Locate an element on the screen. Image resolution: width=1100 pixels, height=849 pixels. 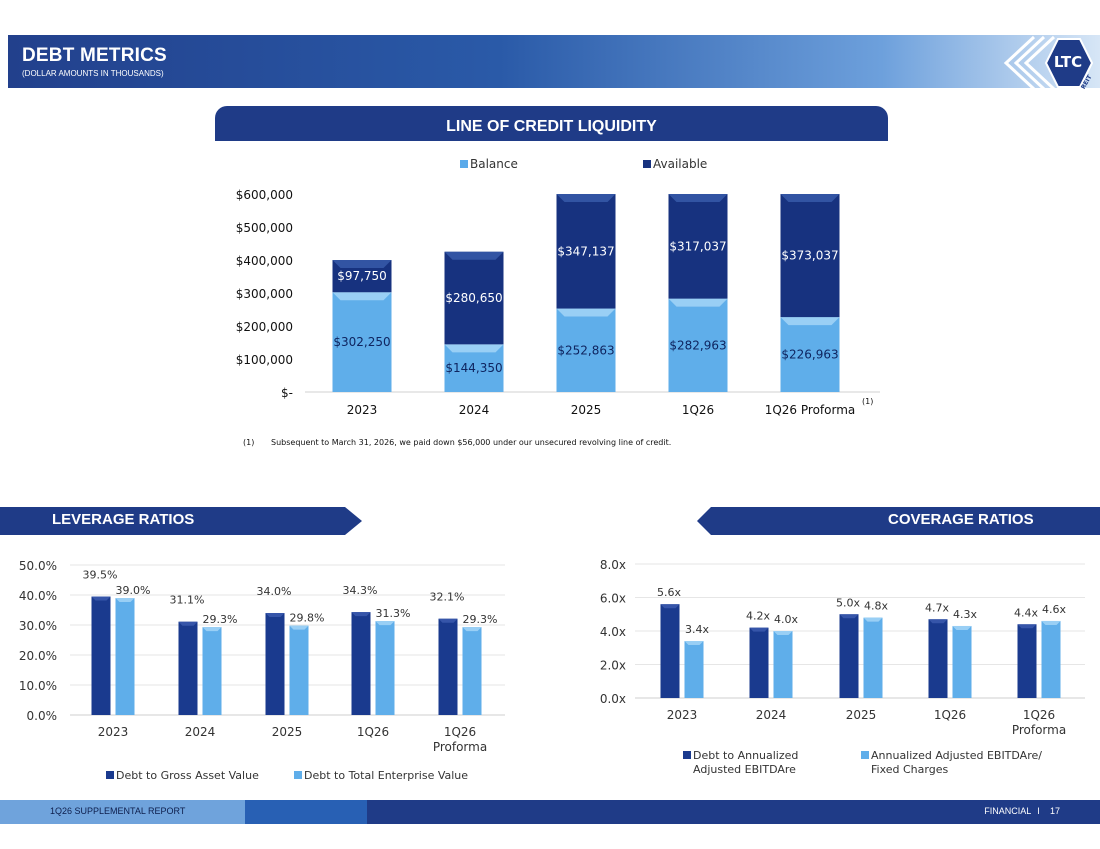
line-of-credit-banner: LINE OF CREDIT LIQUIDITY is located at coordinates (551, 123).